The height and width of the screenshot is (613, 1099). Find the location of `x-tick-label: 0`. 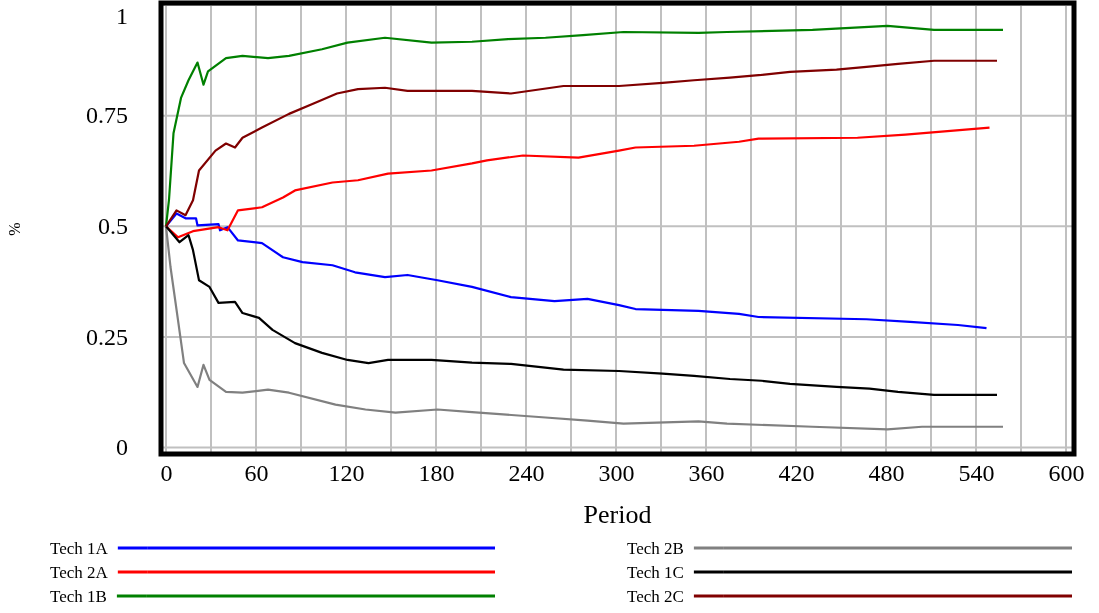

x-tick-label: 0 is located at coordinates (166, 473).